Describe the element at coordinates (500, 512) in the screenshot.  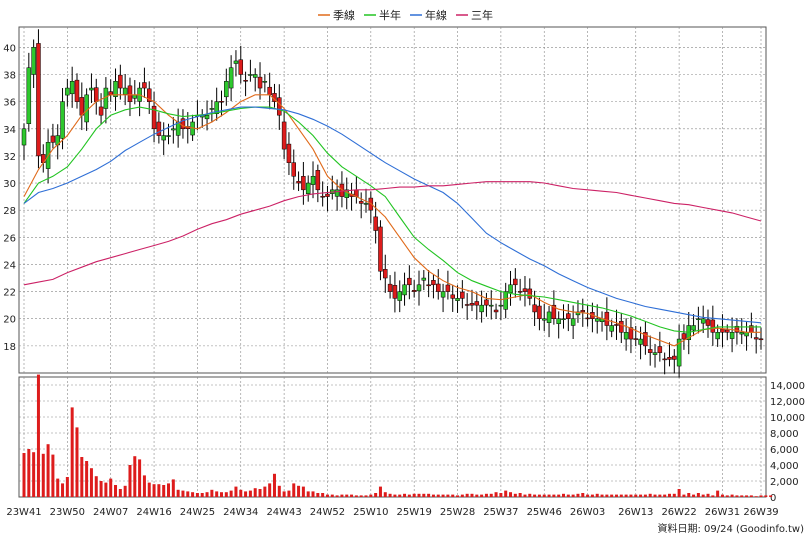
I see `x-tick-label: 25W37` at that location.